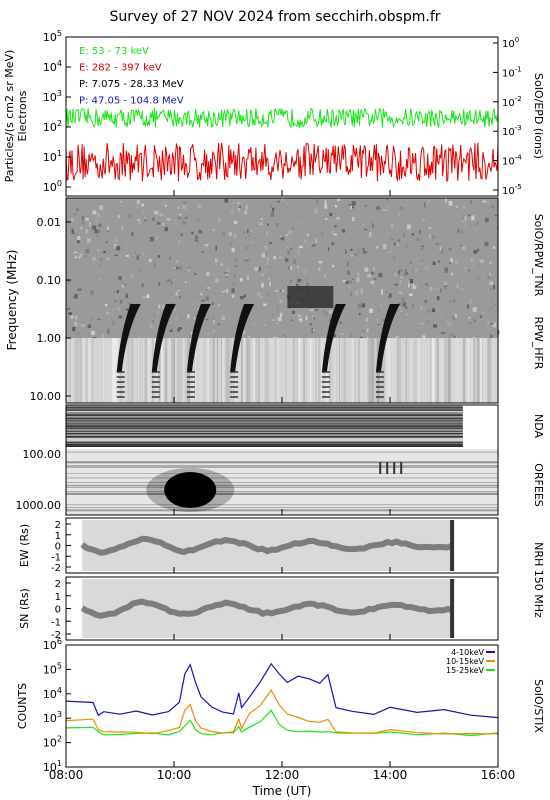  Describe the element at coordinates (52, 66) in the screenshot. I see `epd-y-tick-label: 10⁴` at that location.